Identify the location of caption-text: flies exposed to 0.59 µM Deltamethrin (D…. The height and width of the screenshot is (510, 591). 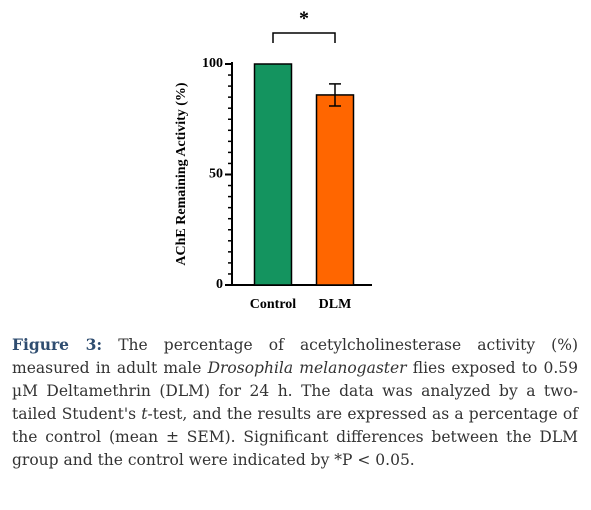
(295, 391).